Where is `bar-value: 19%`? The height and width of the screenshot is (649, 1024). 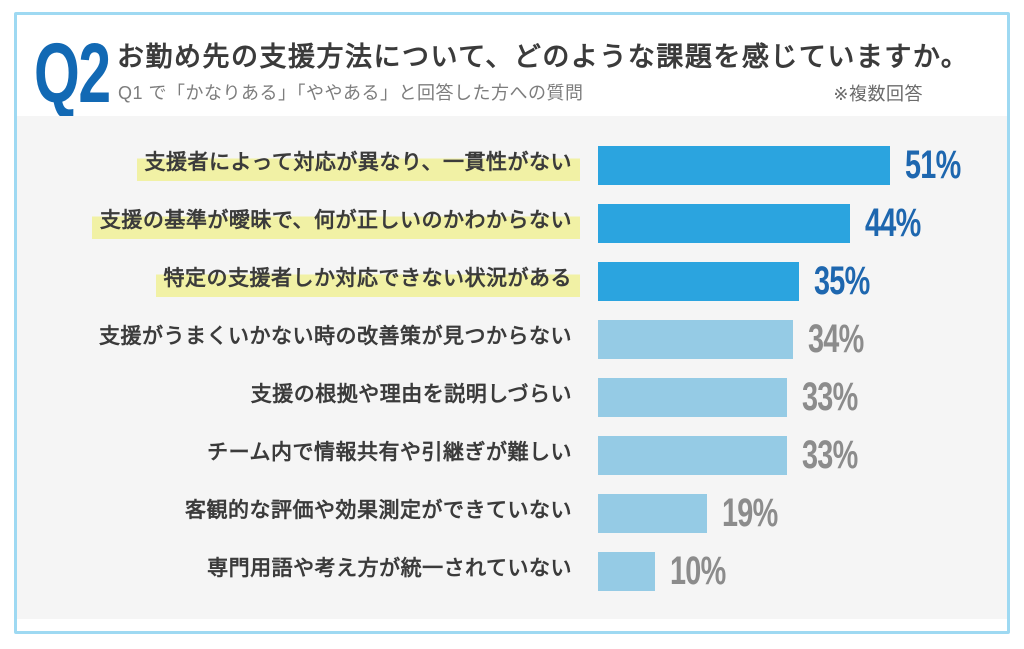
bar-value: 19% is located at coordinates (750, 513).